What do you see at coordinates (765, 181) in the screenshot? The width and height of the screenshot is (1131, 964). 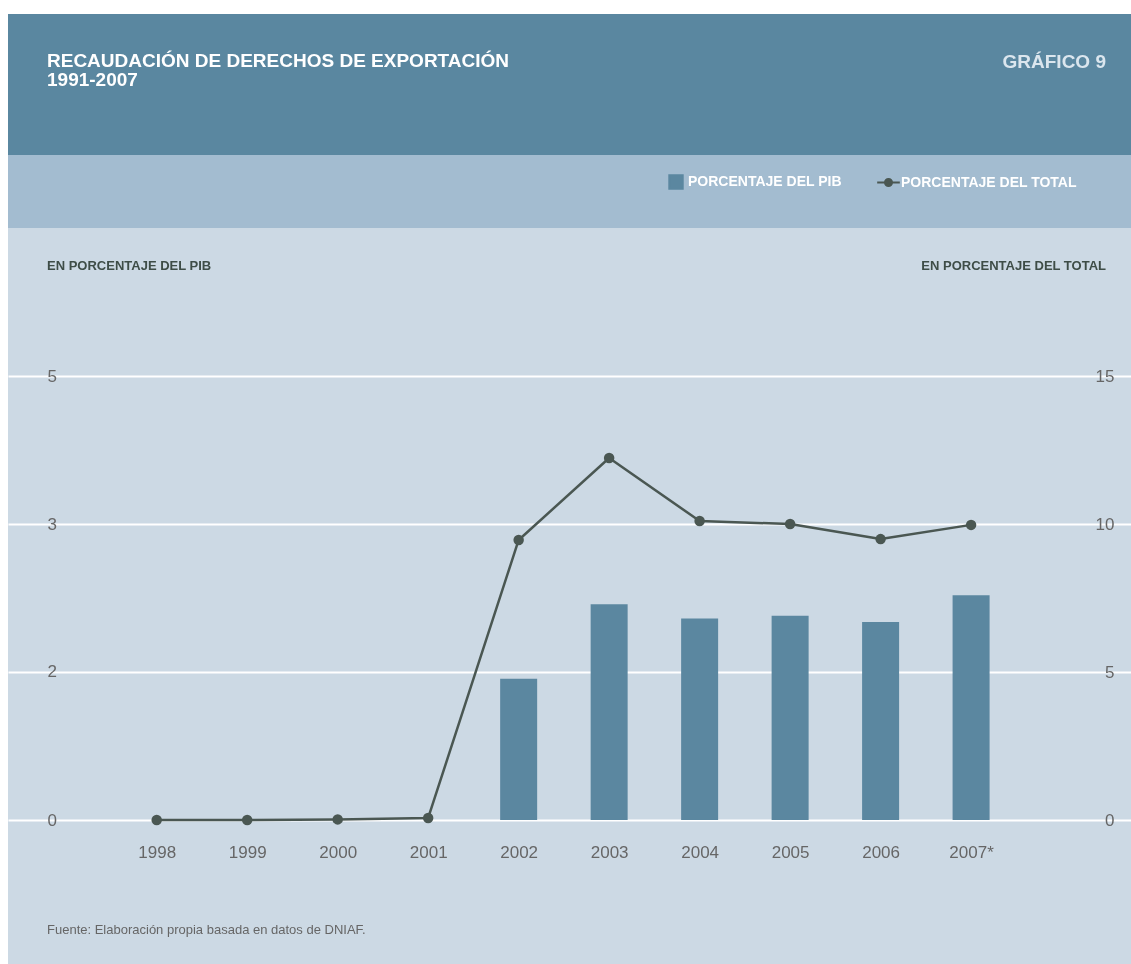 I see `legend-label: PORCENTAJE DEL PIB` at bounding box center [765, 181].